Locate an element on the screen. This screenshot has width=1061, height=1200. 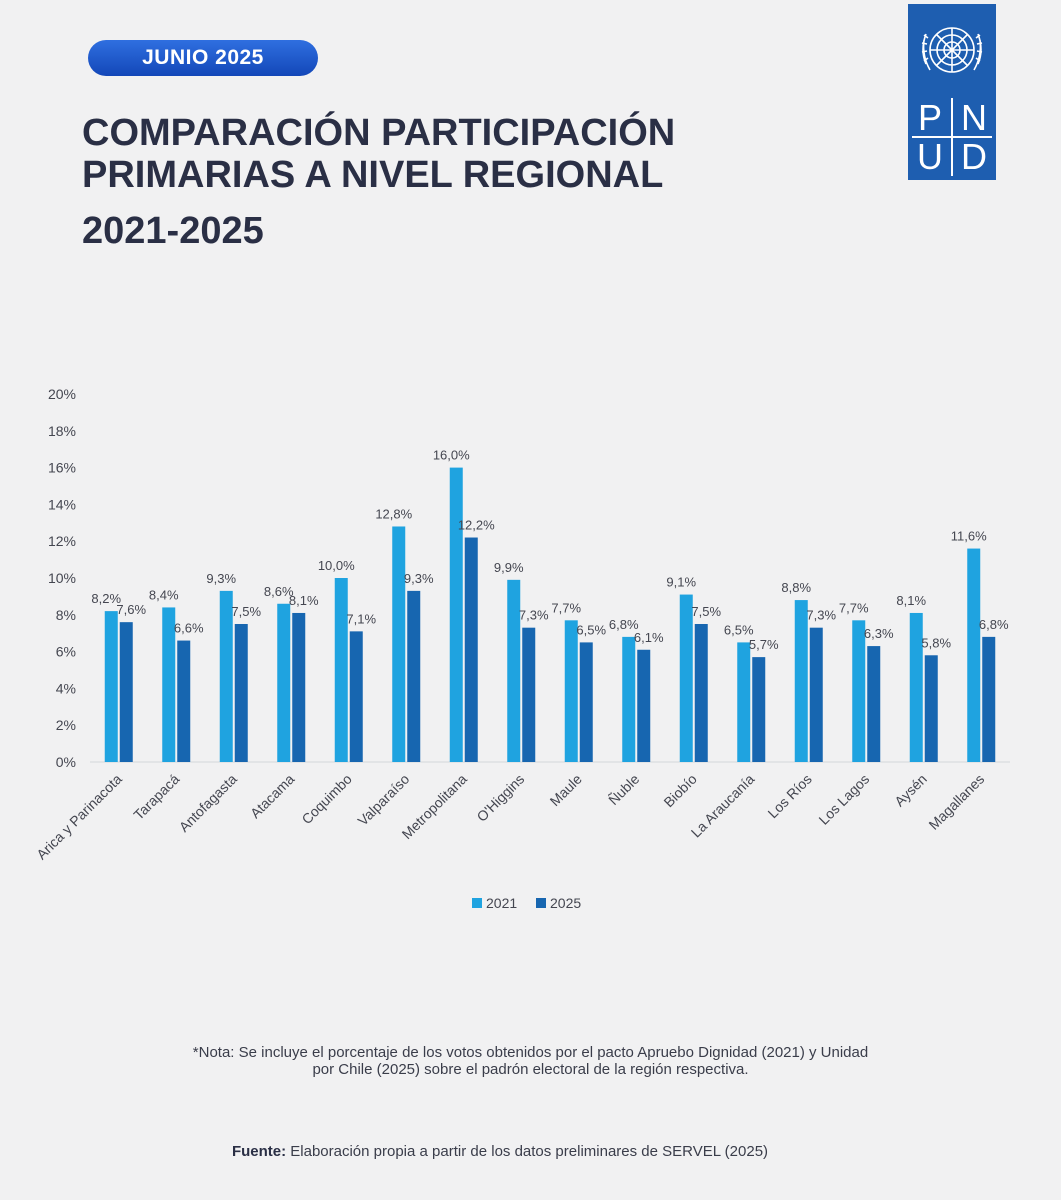
data-label-2025: 6,3% is located at coordinates (879, 633).